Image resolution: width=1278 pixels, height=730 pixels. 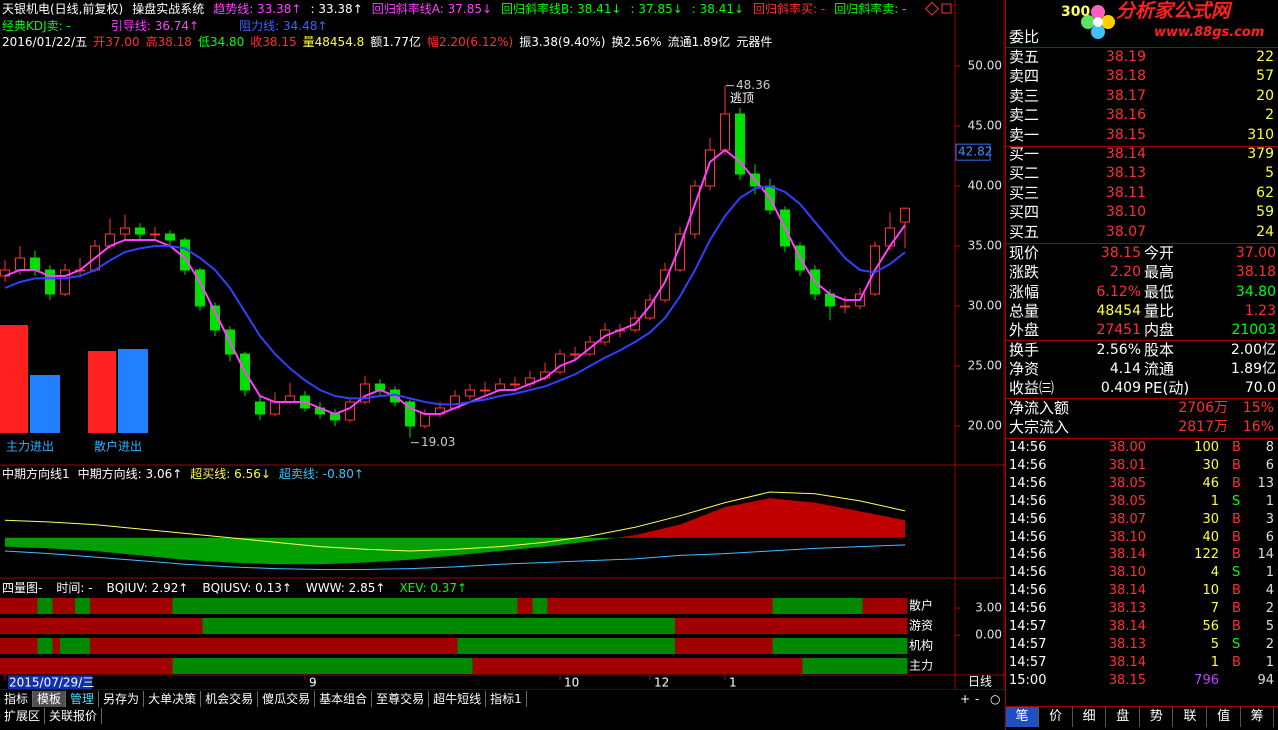 I want to click on tick-volume: 10, so click(x=1210, y=591).